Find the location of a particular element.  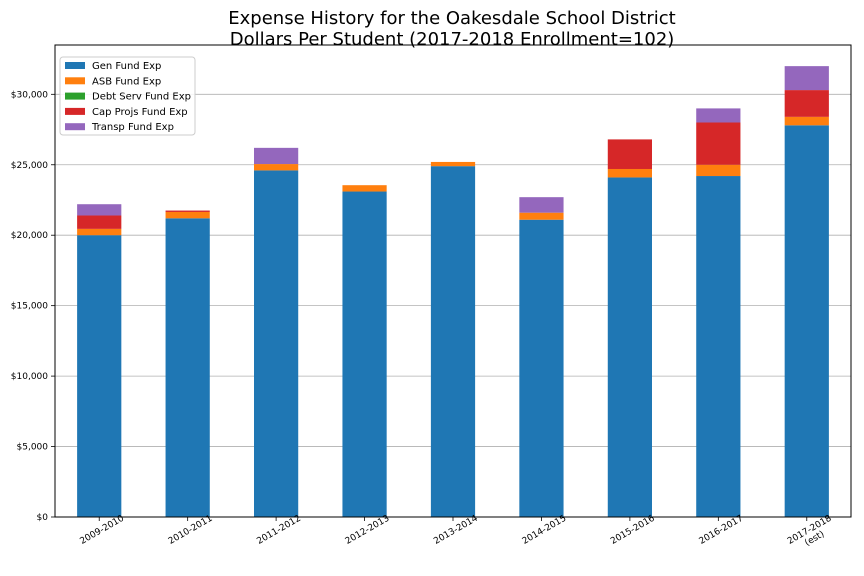

x-tick-label-group: 2014-2015 is located at coordinates (544, 530).